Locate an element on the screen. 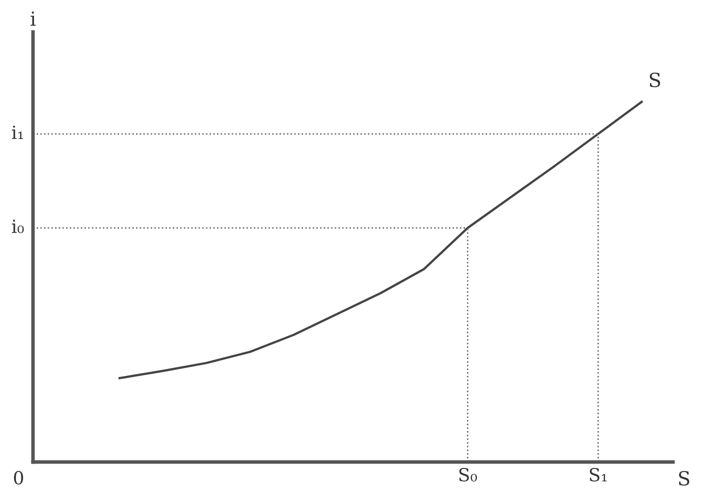 The height and width of the screenshot is (494, 702). ref-line-label: i₁ is located at coordinates (17, 132).